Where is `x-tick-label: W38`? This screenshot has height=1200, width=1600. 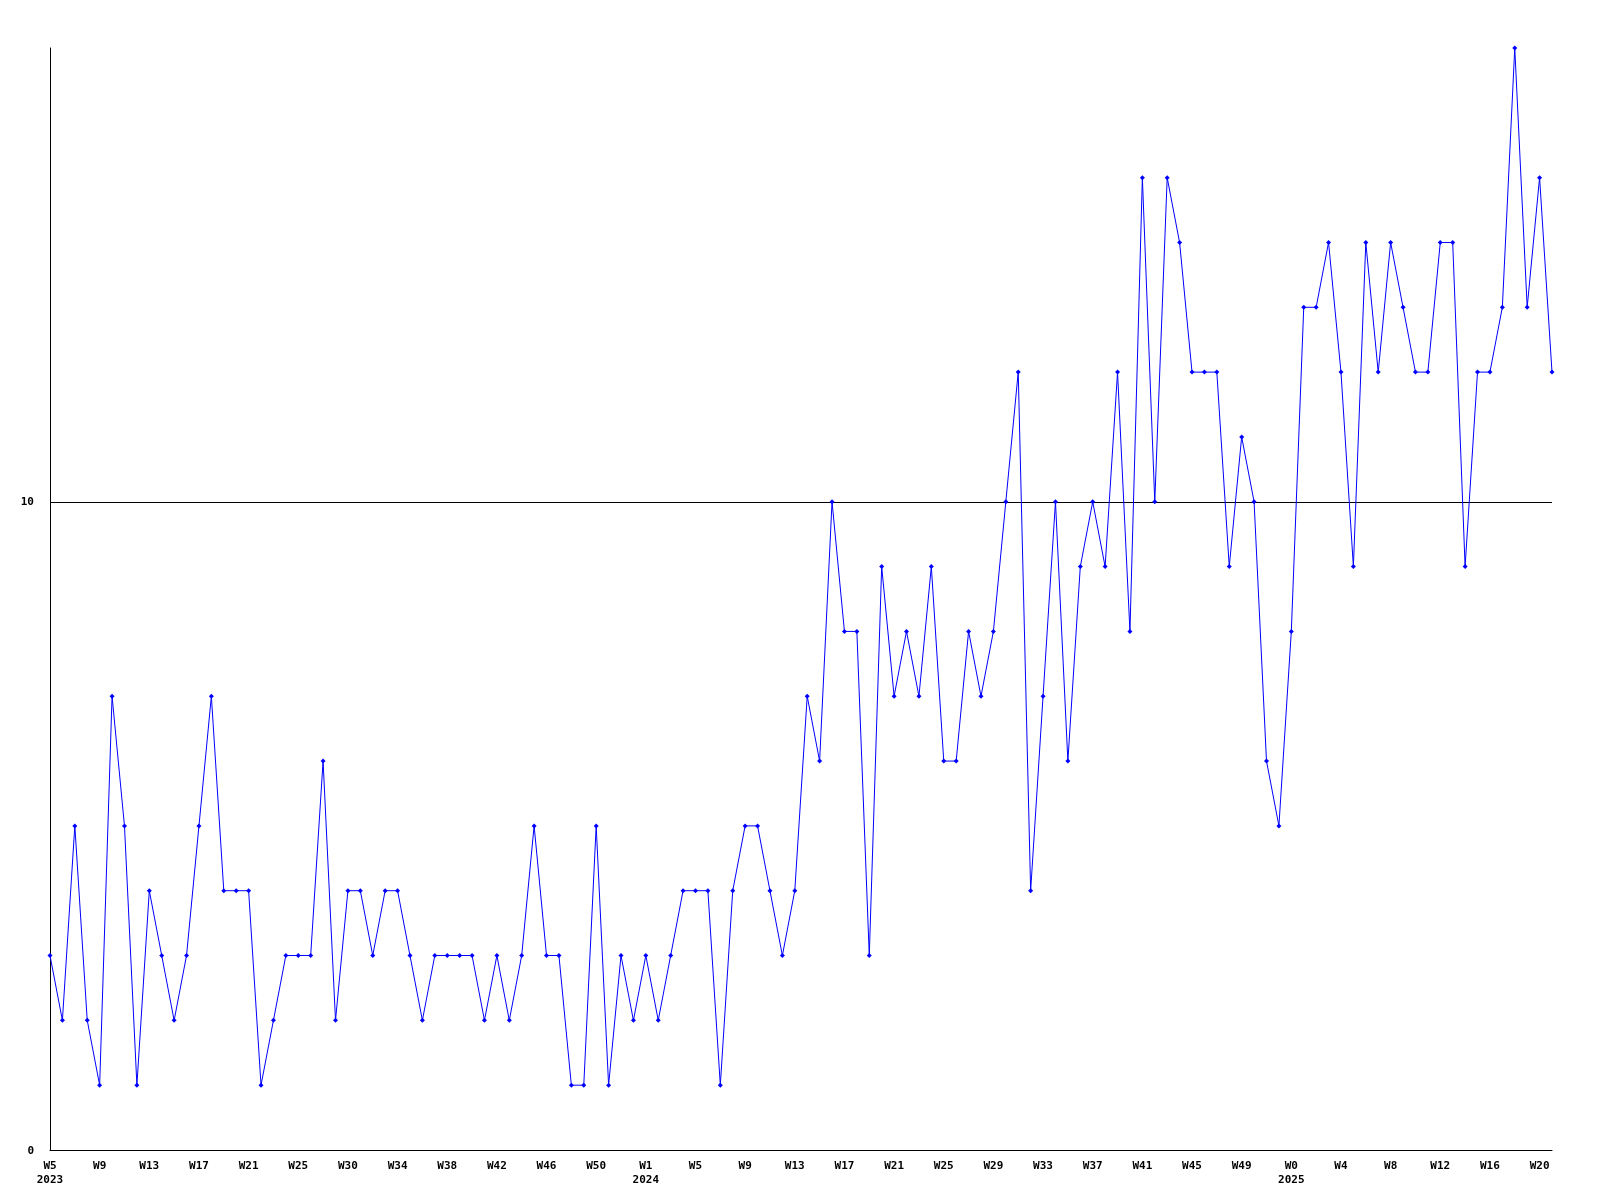
x-tick-label: W38 is located at coordinates (447, 1165).